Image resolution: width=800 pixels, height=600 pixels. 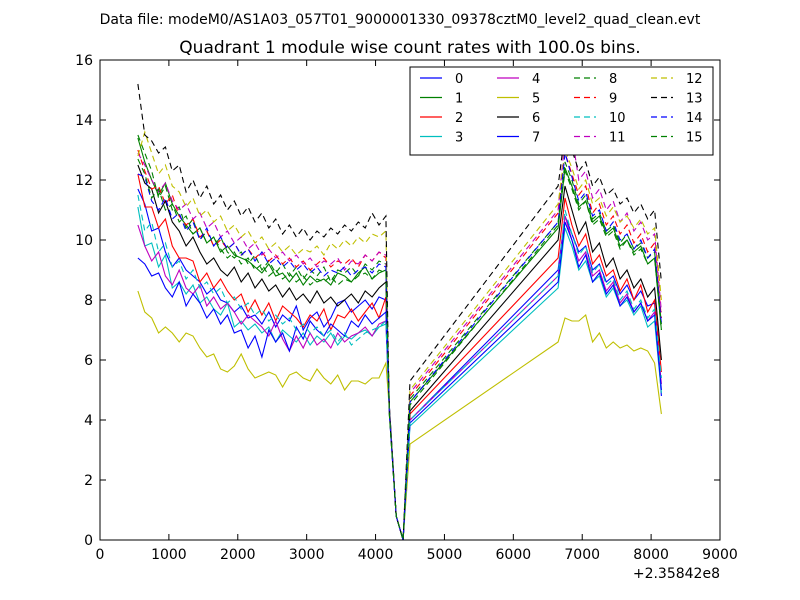 What do you see at coordinates (582, 555) in the screenshot?
I see `x-tick-label: 7000` at bounding box center [582, 555].